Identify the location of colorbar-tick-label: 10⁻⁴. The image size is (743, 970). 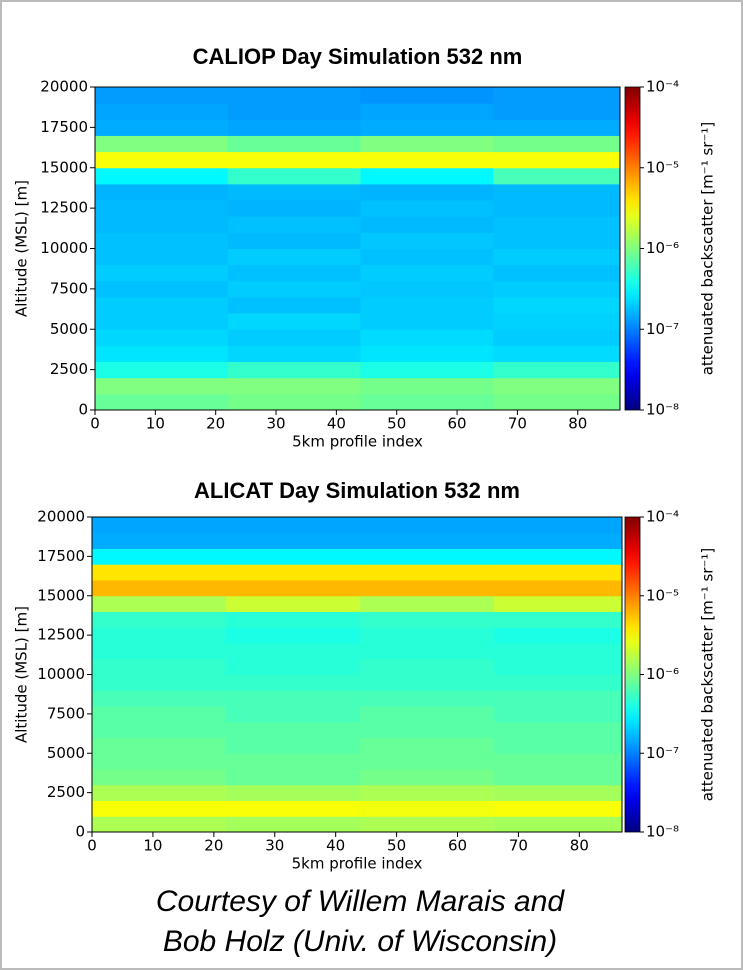
(662, 517).